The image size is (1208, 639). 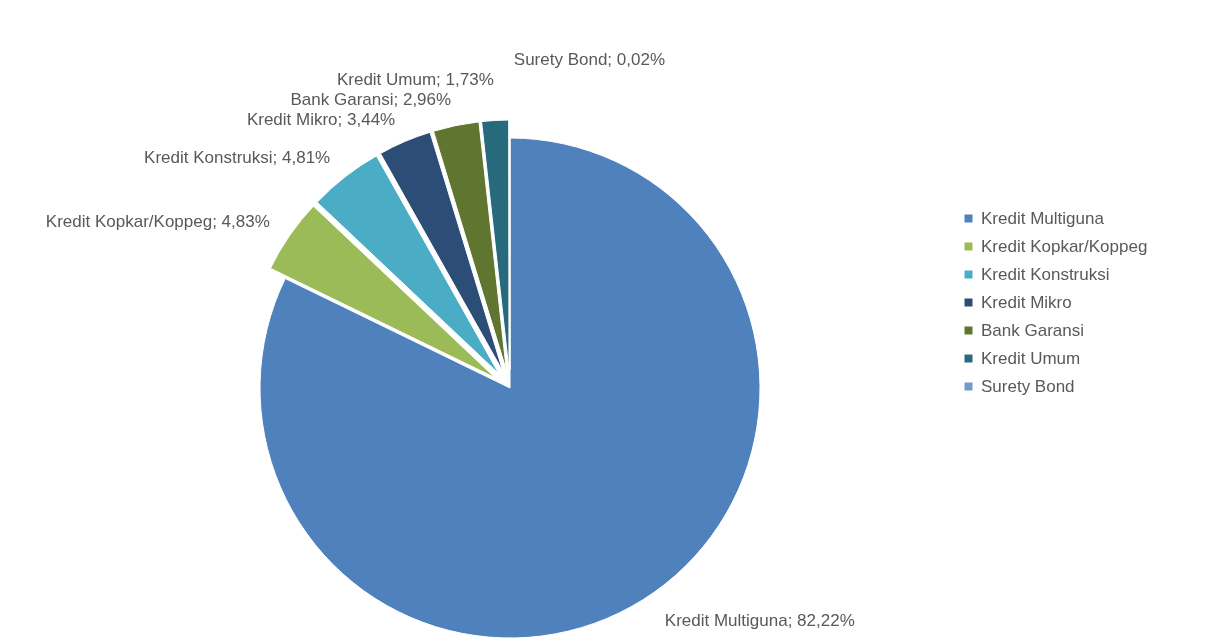 I want to click on data-label: Kredit Multiguna; 82,22%, so click(x=759, y=620).